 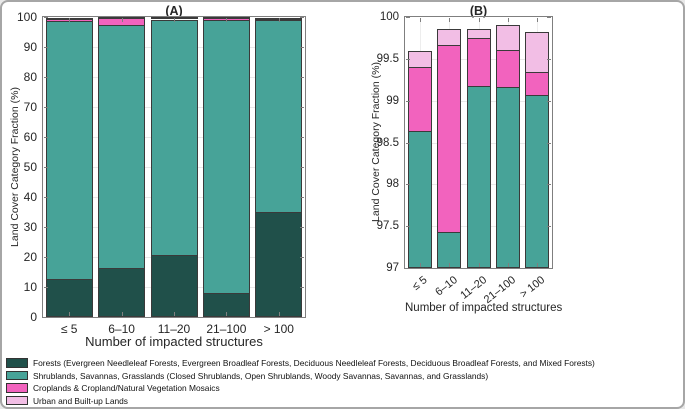 I want to click on y-tick-label: 97, so click(x=392, y=268).